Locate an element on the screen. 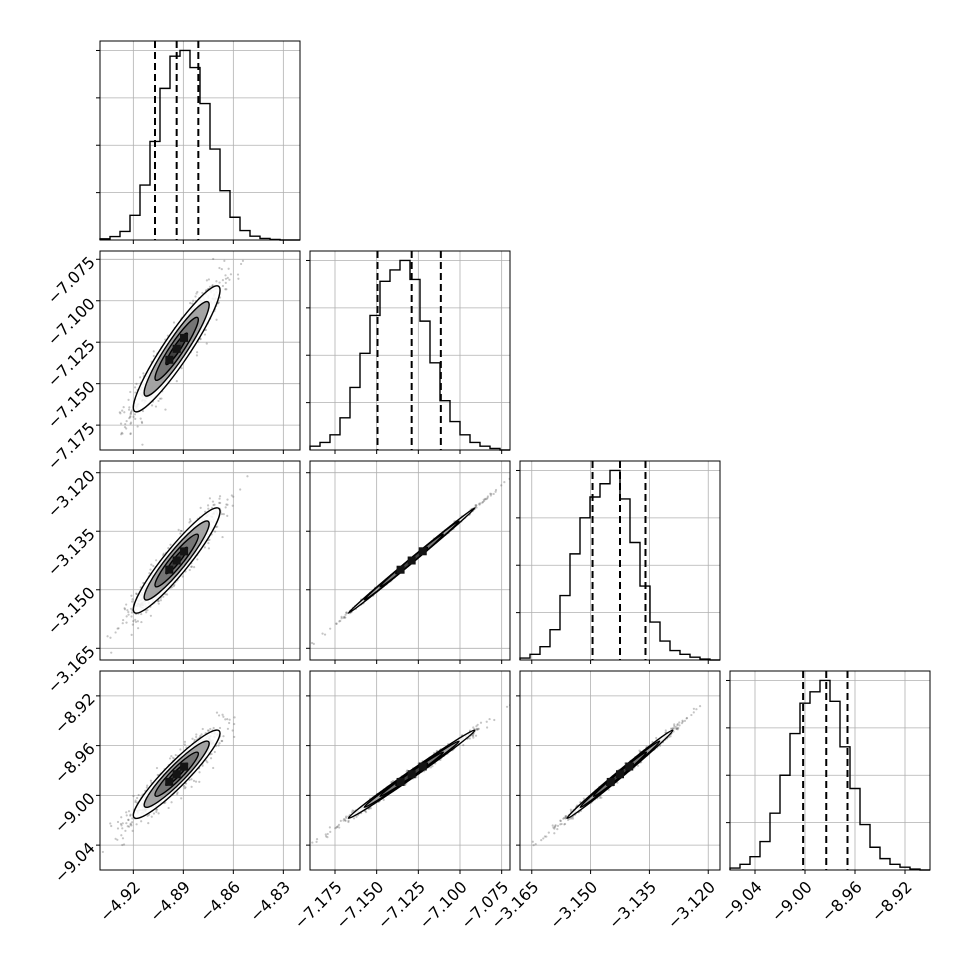  panel-frame is located at coordinates (200, 770).